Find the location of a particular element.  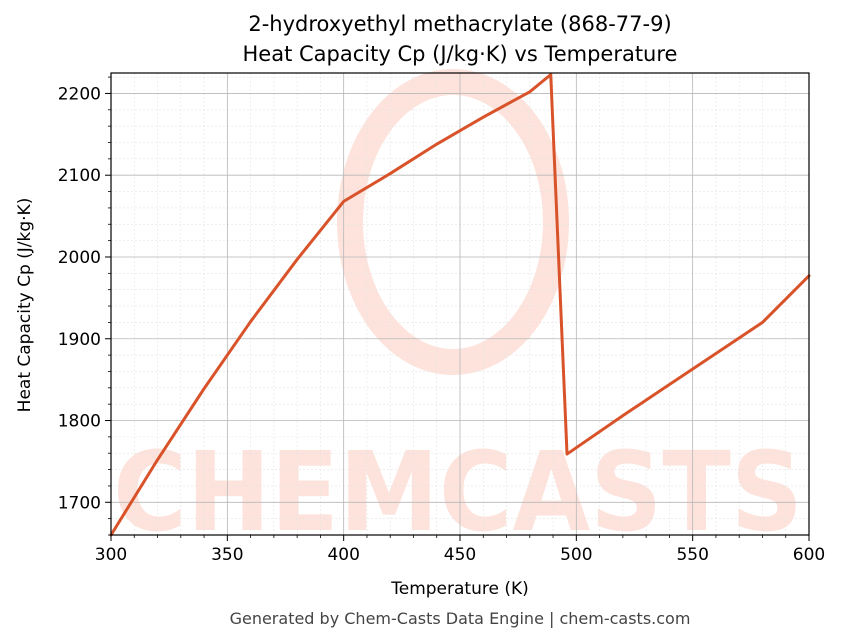

y-tick-label: 2200 is located at coordinates (79, 94).